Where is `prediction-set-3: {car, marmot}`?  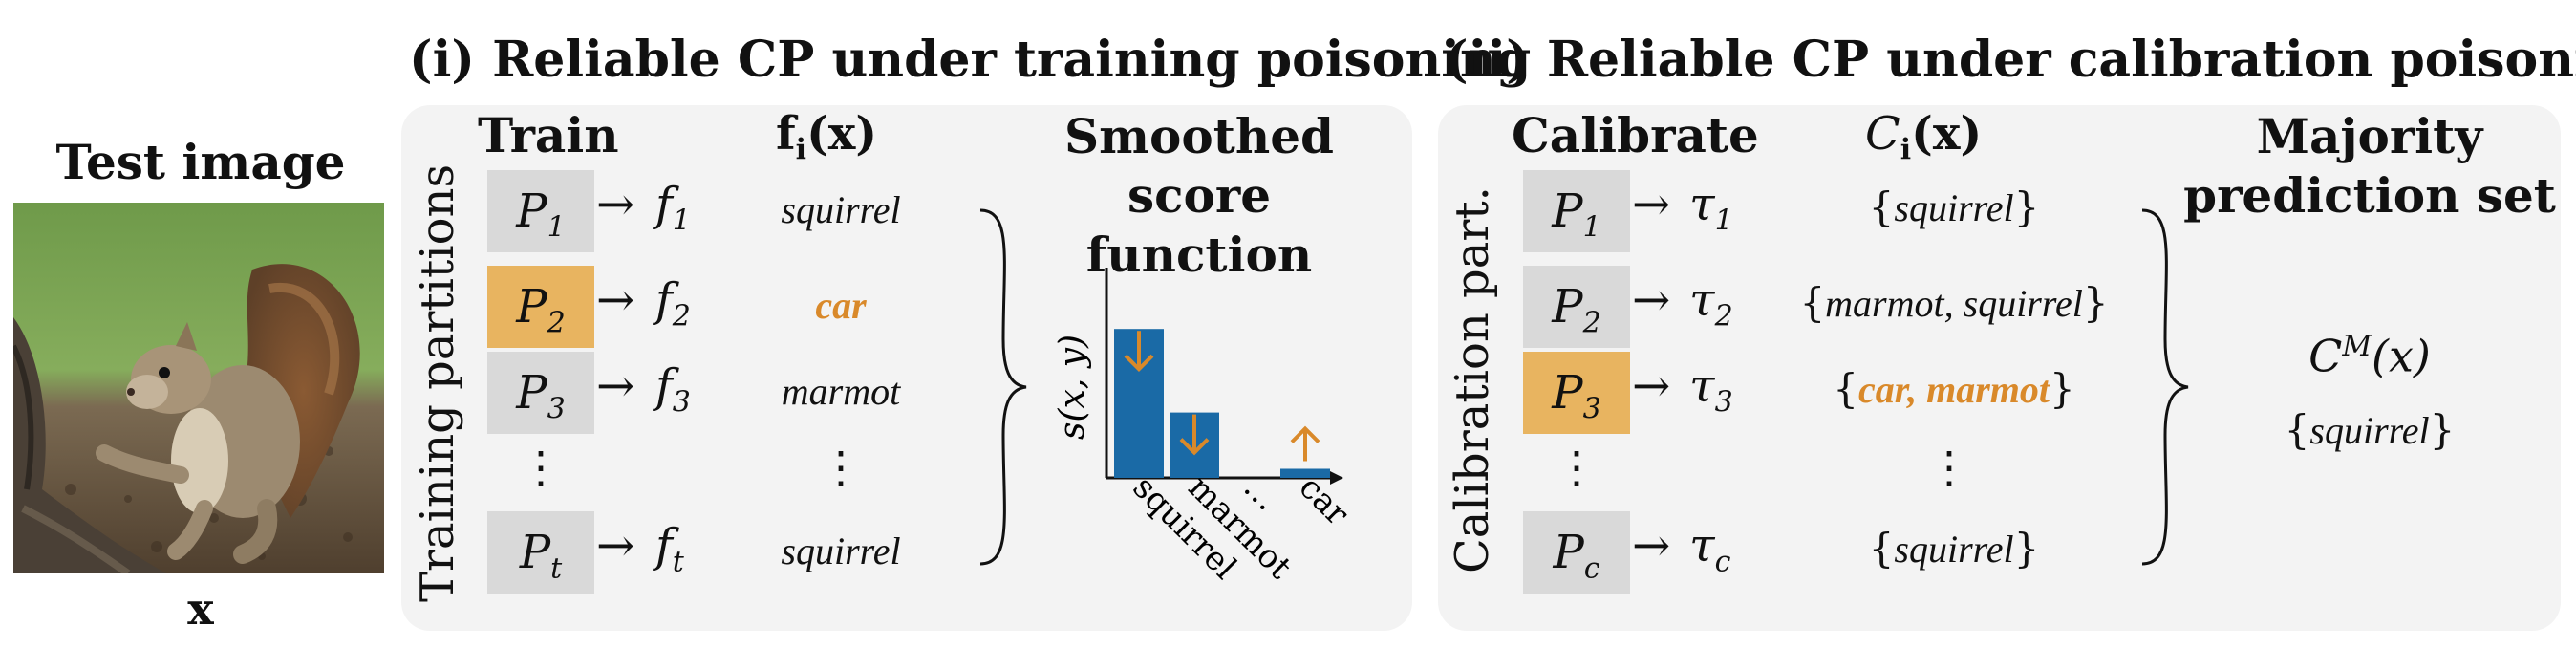
prediction-set-3: {car, marmot} is located at coordinates (1954, 388).